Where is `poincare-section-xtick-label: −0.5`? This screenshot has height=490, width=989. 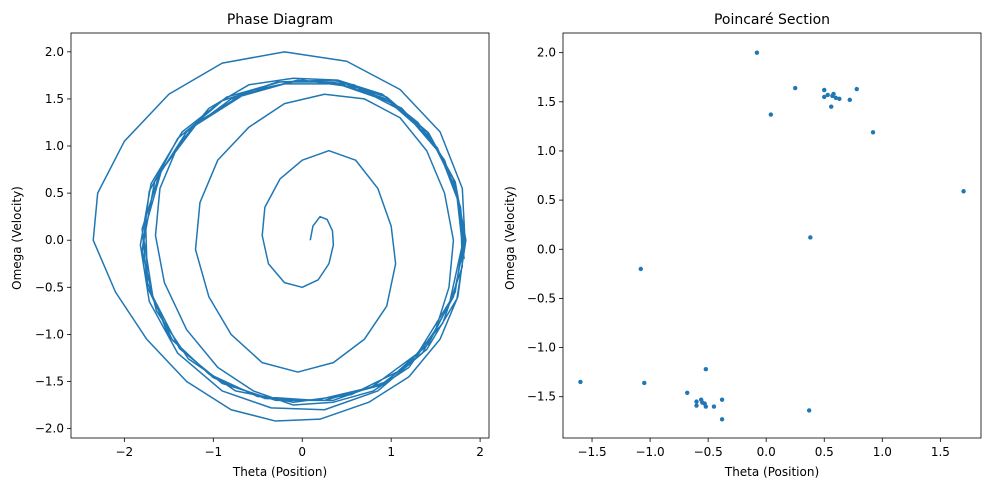 poincare-section-xtick-label: −0.5 is located at coordinates (708, 452).